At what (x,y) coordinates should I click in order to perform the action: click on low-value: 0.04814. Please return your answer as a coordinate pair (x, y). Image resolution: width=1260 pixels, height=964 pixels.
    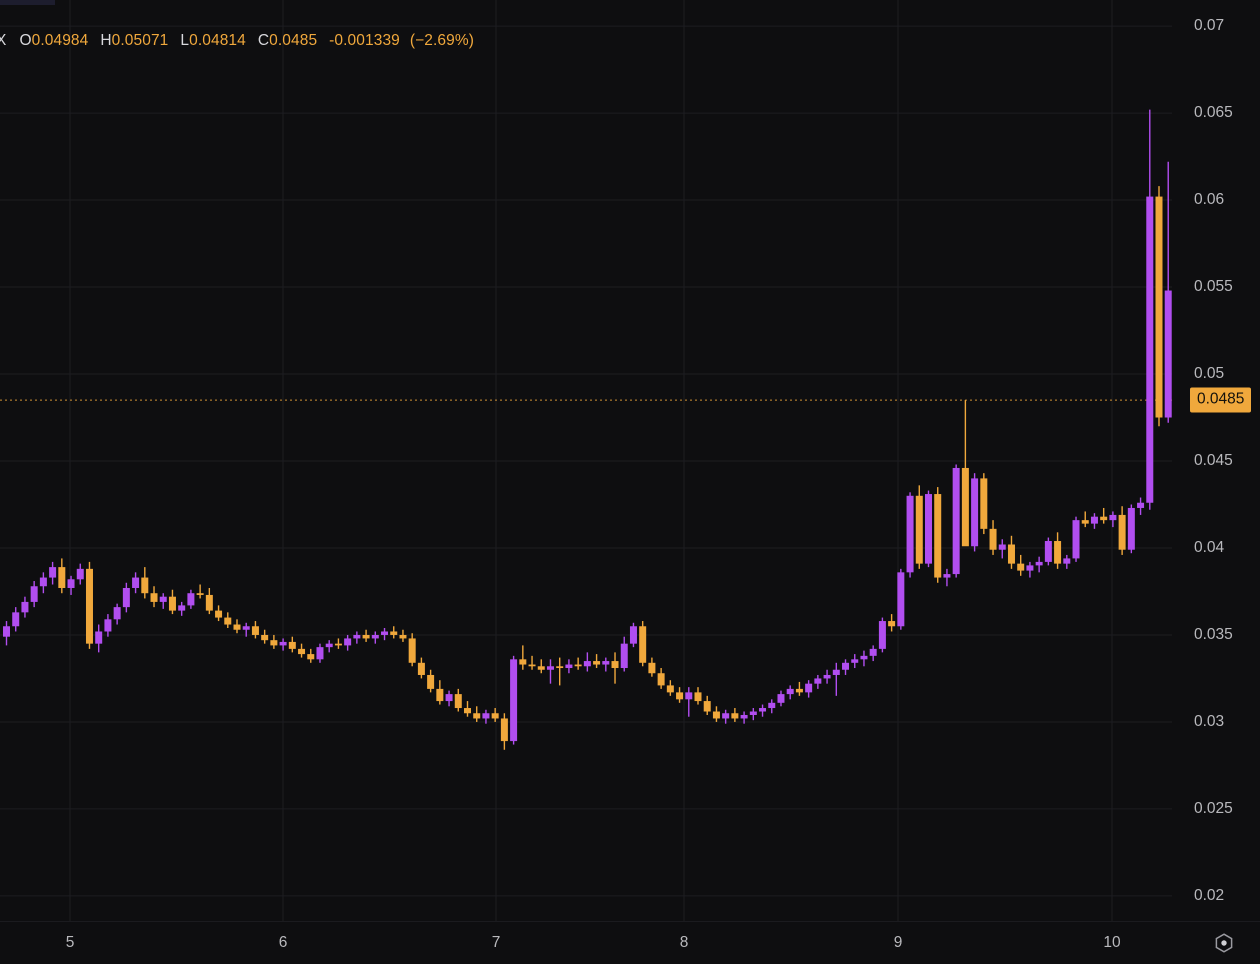
    Looking at the image, I should click on (217, 40).